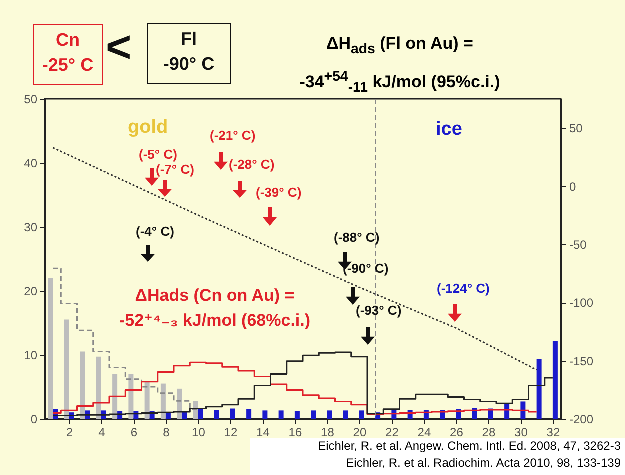 The width and height of the screenshot is (625, 475). I want to click on y2-tick-label: 0, so click(573, 187).